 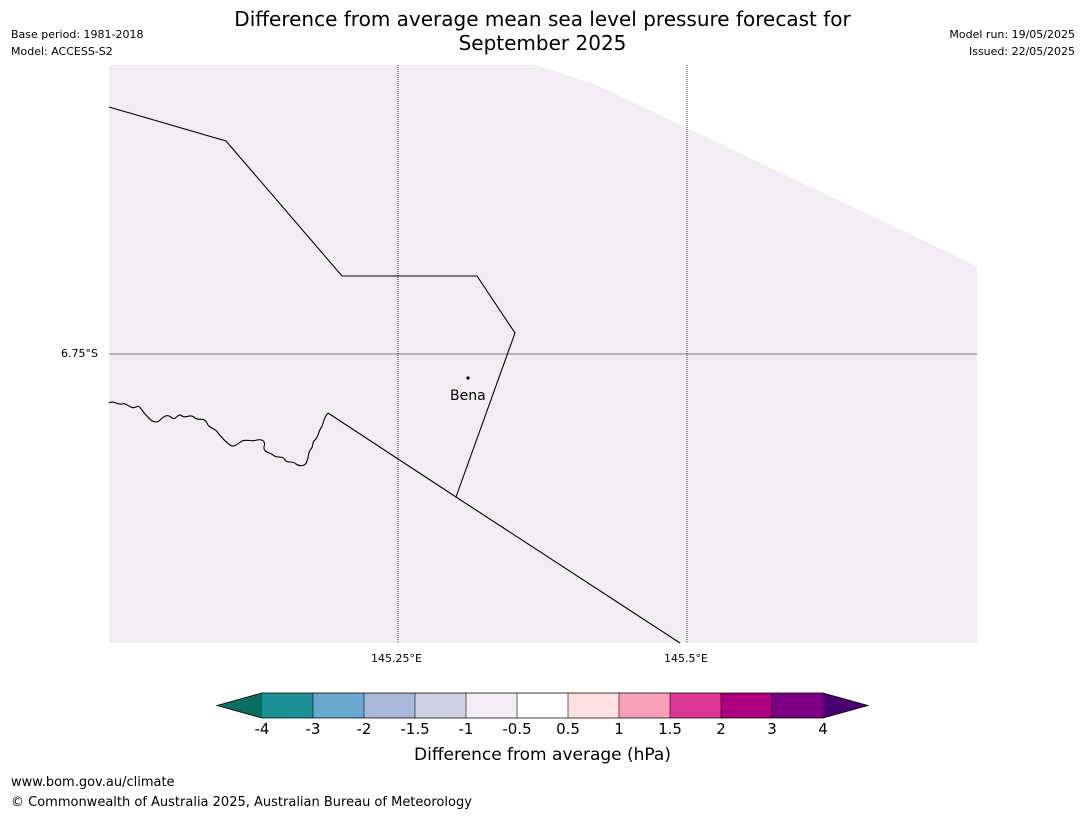 What do you see at coordinates (619, 729) in the screenshot?
I see `colorbar-tick-label: 1` at bounding box center [619, 729].